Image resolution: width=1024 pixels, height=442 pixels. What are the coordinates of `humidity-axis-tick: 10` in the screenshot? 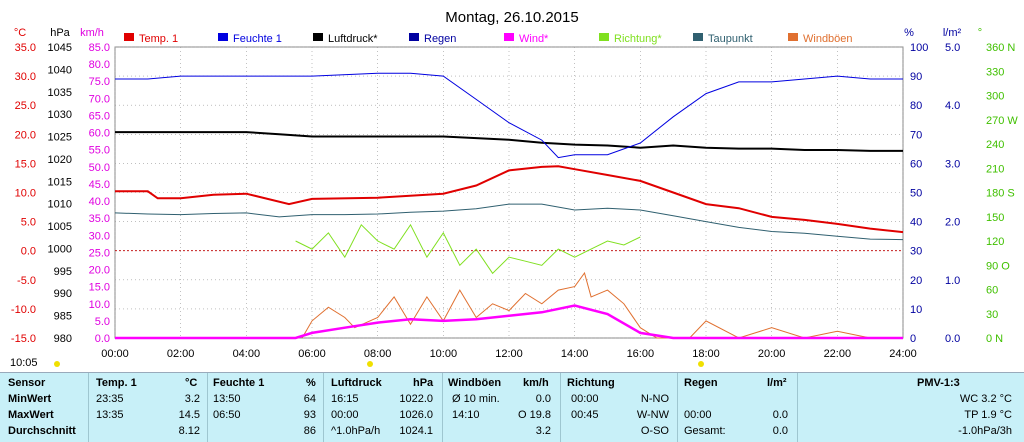 It's located at (916, 310).